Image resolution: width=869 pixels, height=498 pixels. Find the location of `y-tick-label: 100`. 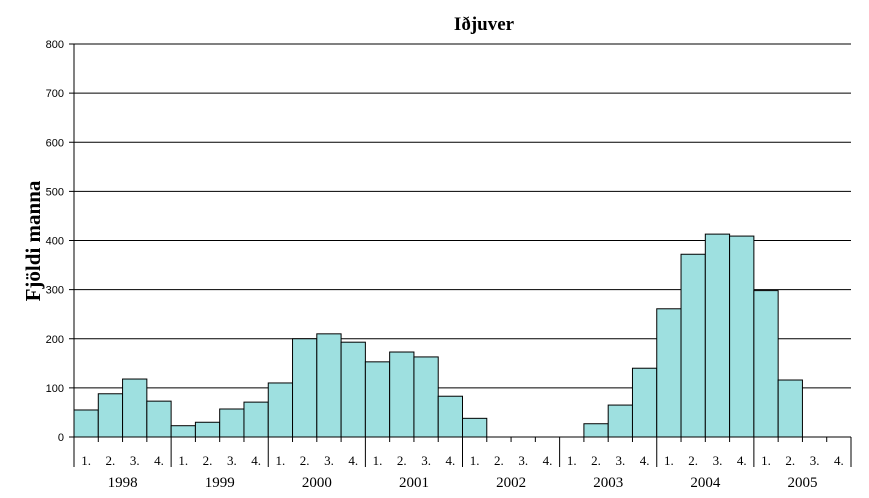

y-tick-label: 100 is located at coordinates (55, 389).